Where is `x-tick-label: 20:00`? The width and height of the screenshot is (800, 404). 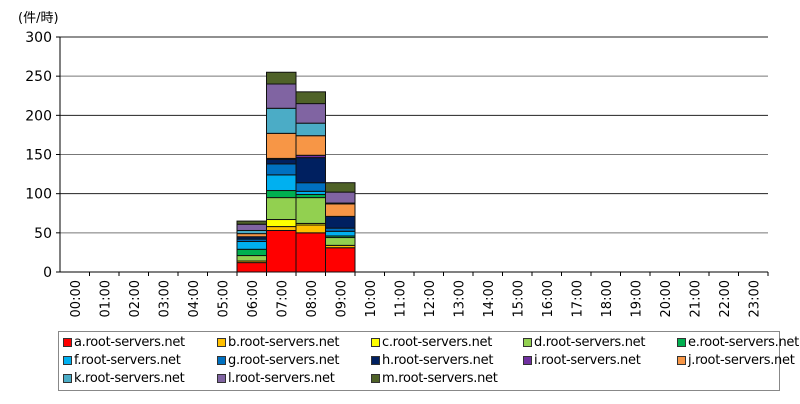 x-tick-label: 20:00 is located at coordinates (666, 298).